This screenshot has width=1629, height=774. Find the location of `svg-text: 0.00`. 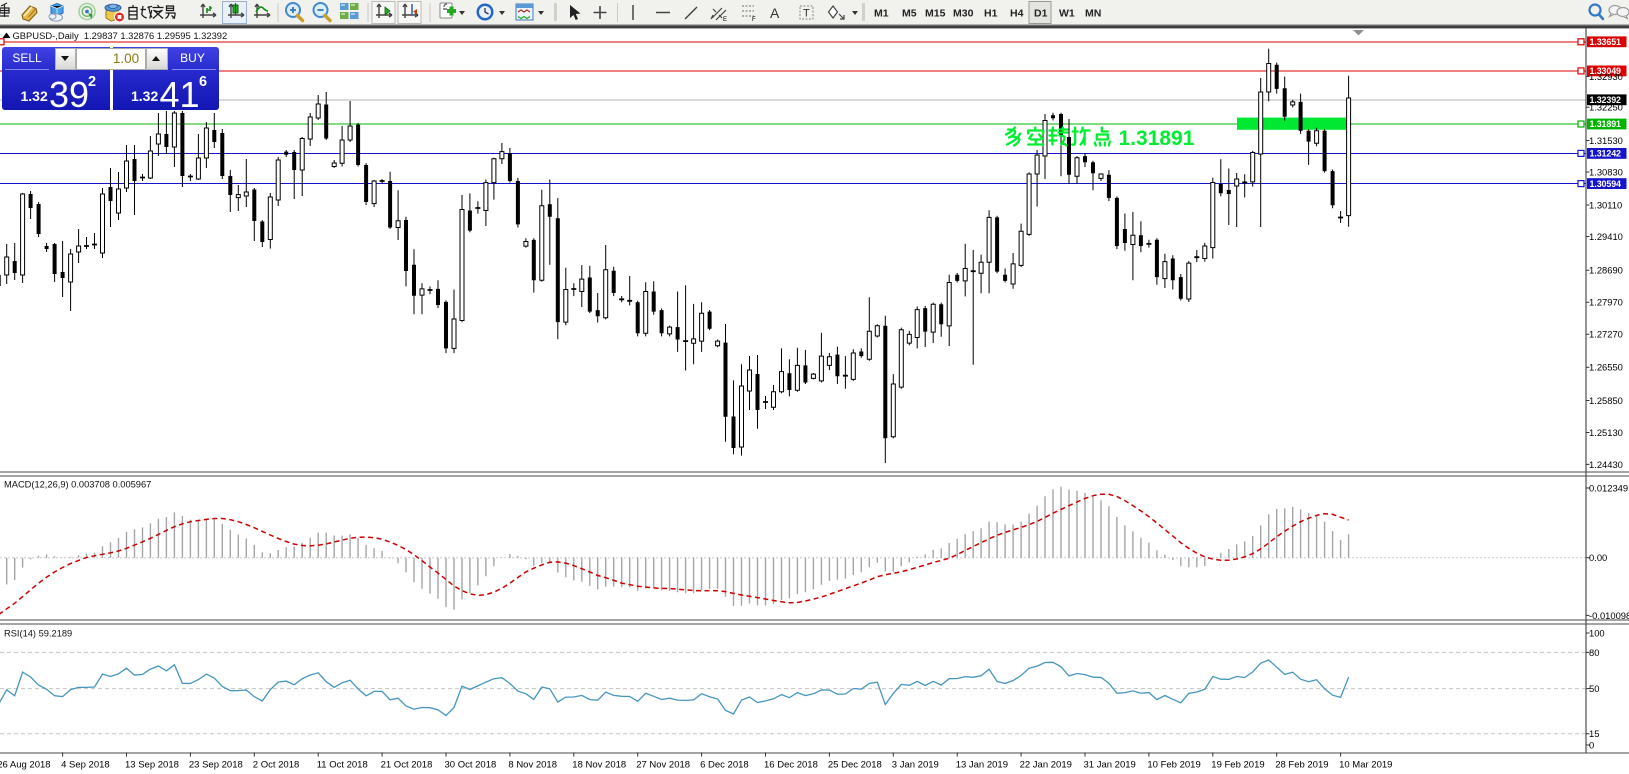

svg-text: 0.00 is located at coordinates (1598, 557).